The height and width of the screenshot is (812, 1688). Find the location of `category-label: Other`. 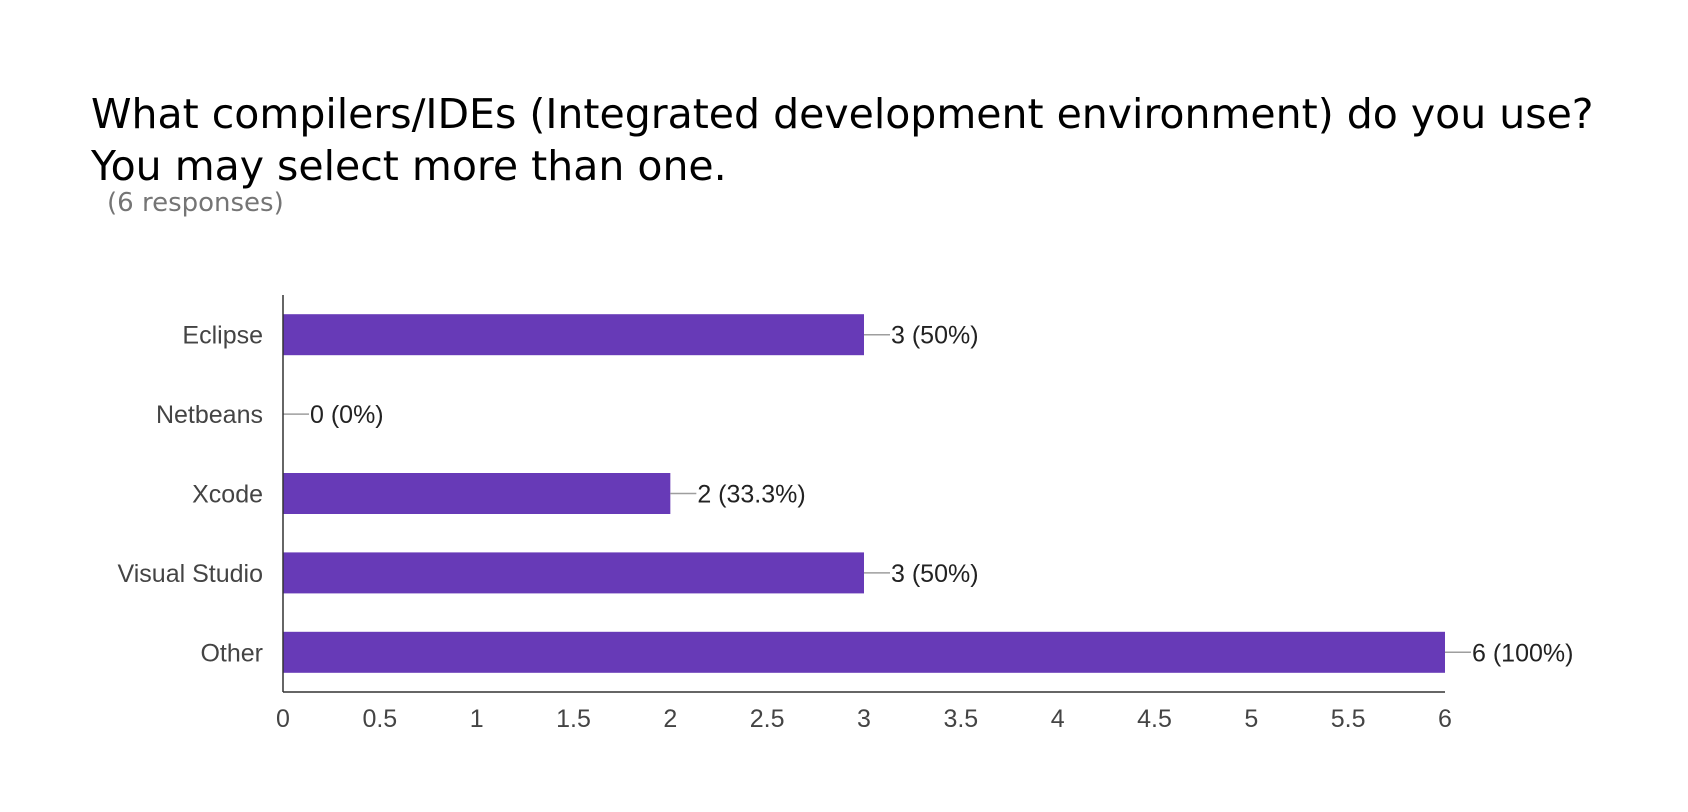

category-label: Other is located at coordinates (231, 653).